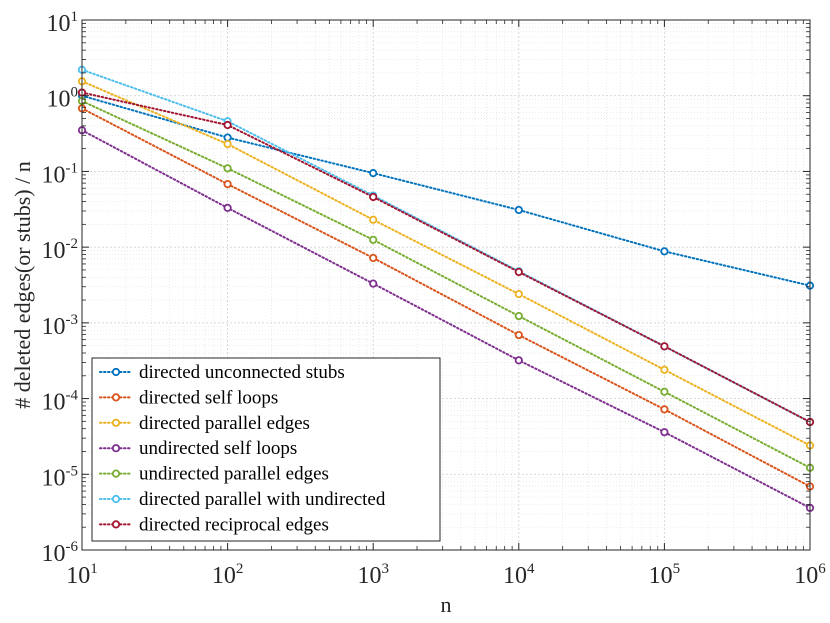 The width and height of the screenshot is (830, 623). I want to click on y-tick-label: 10⁻⁵, so click(60, 477).